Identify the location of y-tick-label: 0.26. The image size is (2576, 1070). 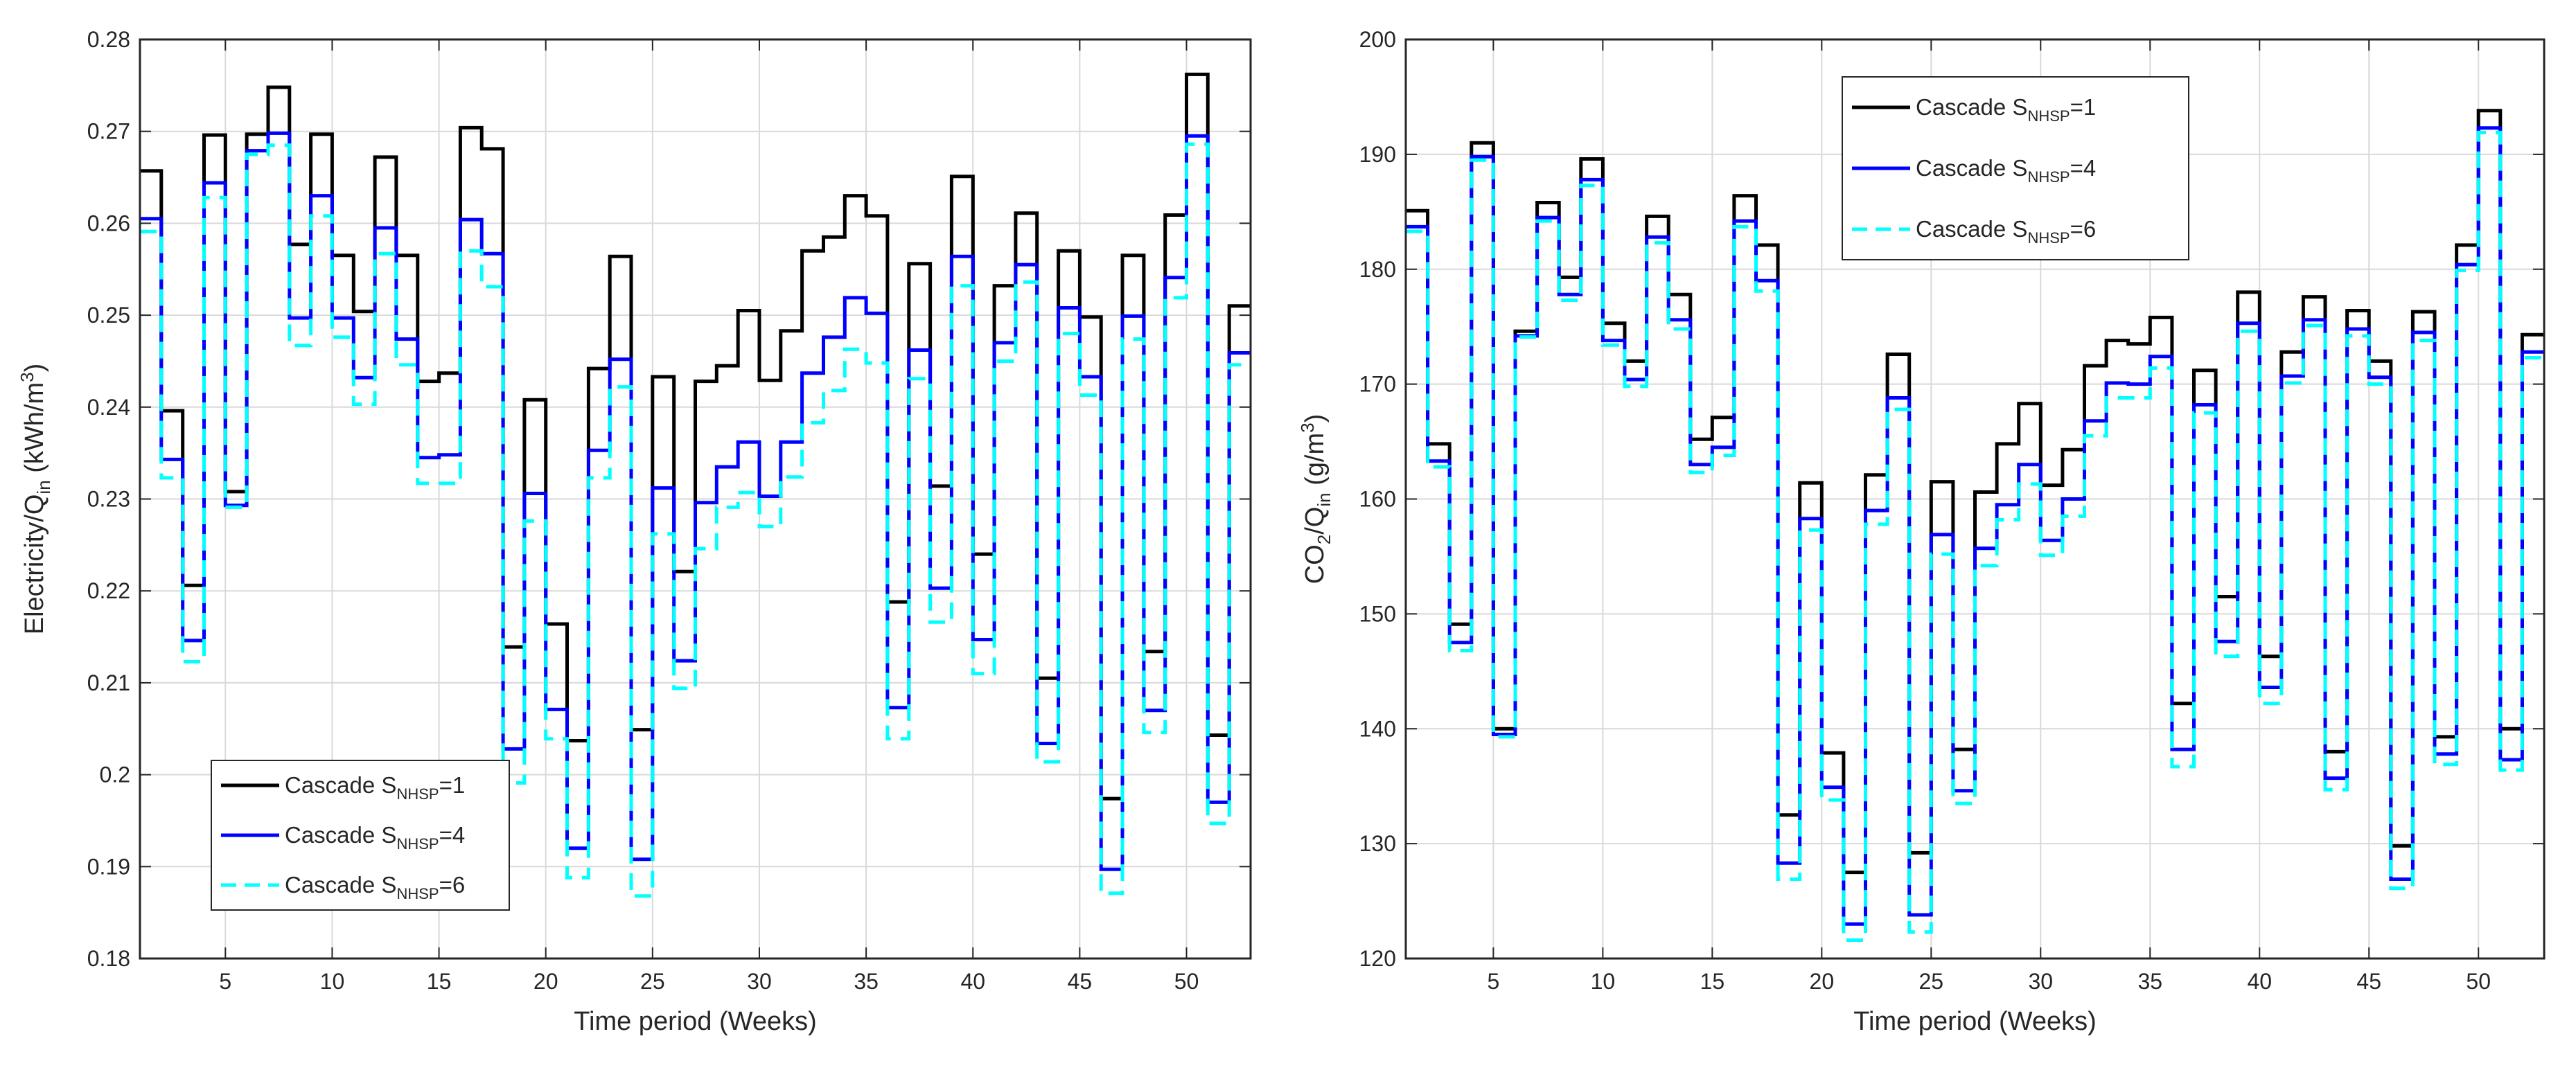
(108, 223).